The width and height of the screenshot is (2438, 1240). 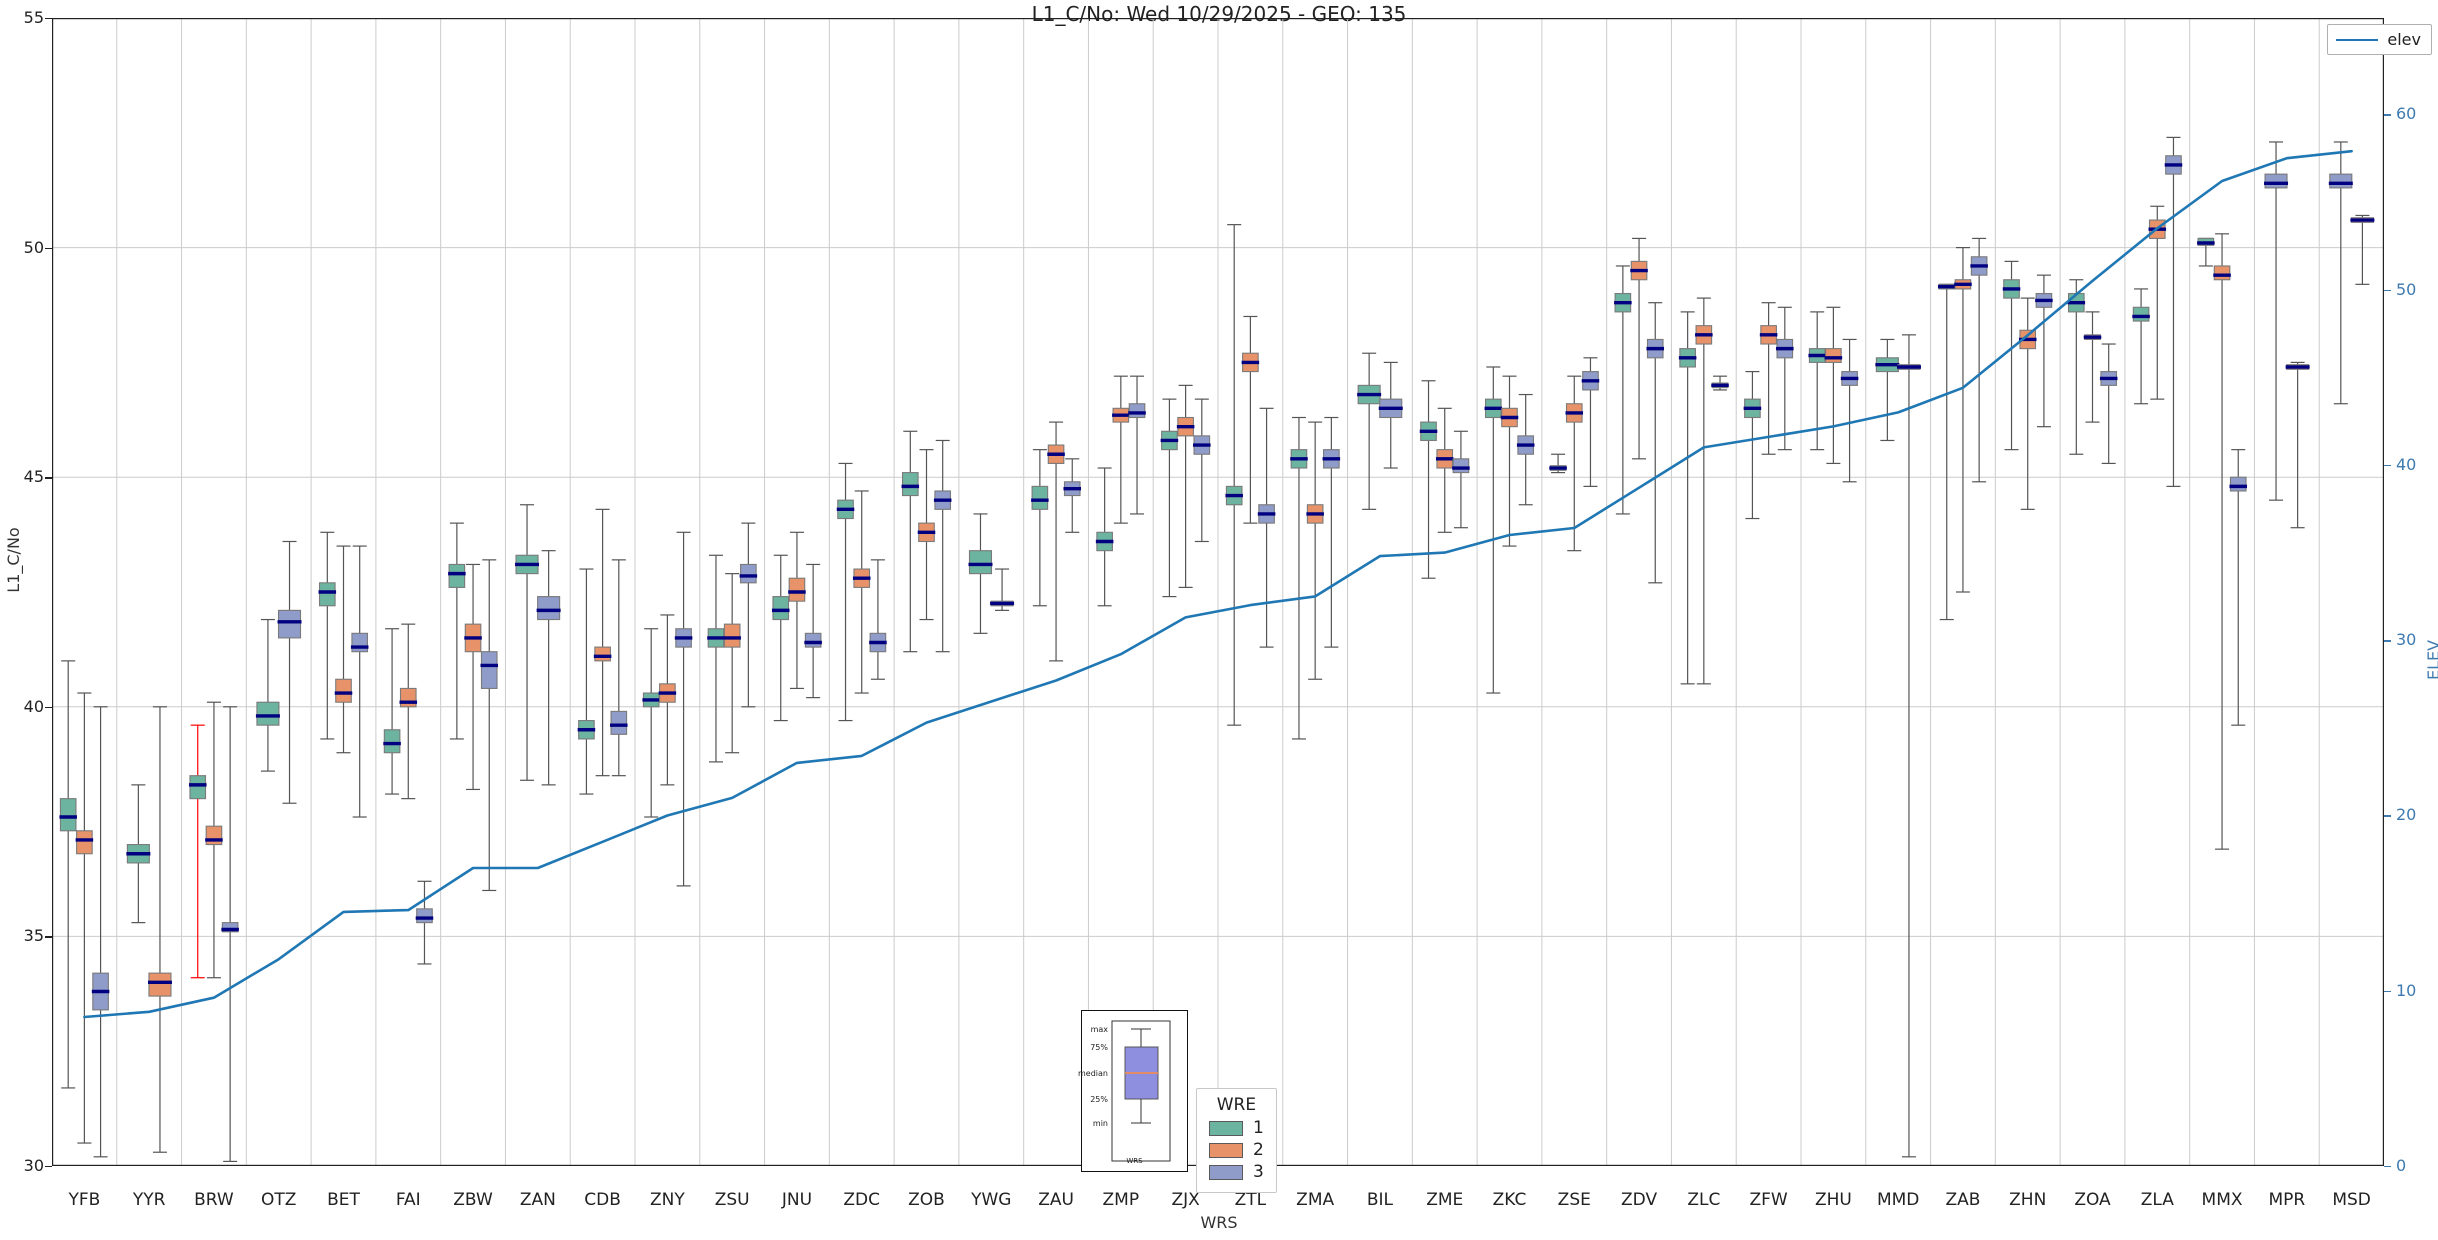 I want to click on inset-label-median: median, so click(x=1093, y=1073).